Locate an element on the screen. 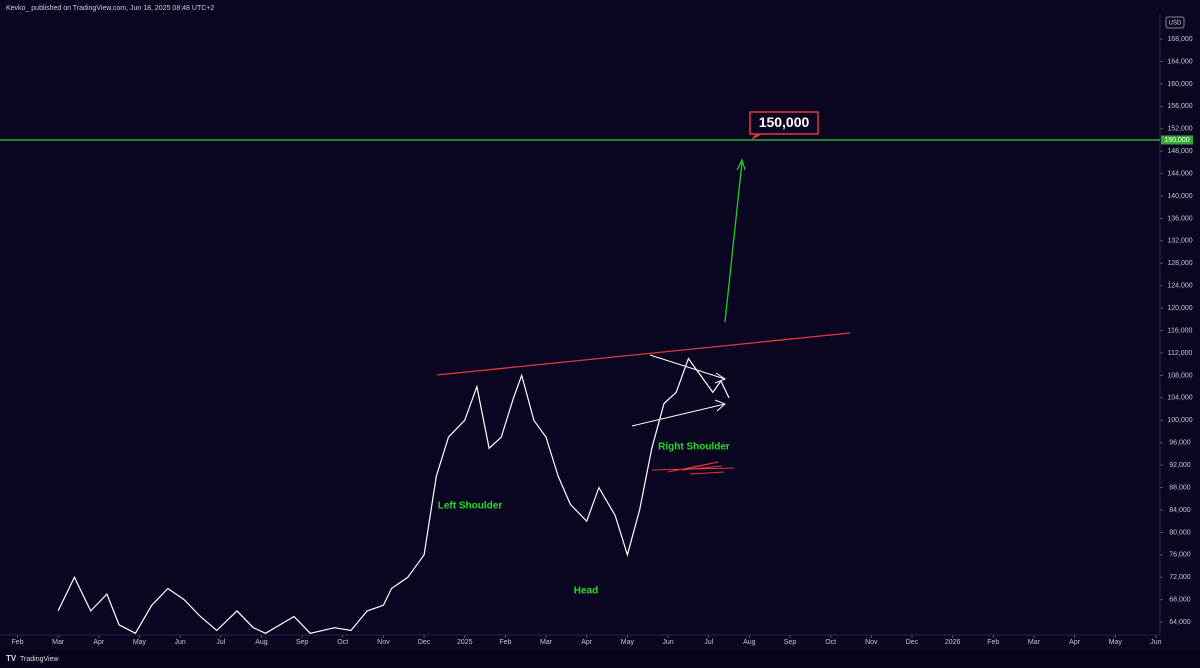  y-tick-label: 68,000 is located at coordinates (1180, 600).